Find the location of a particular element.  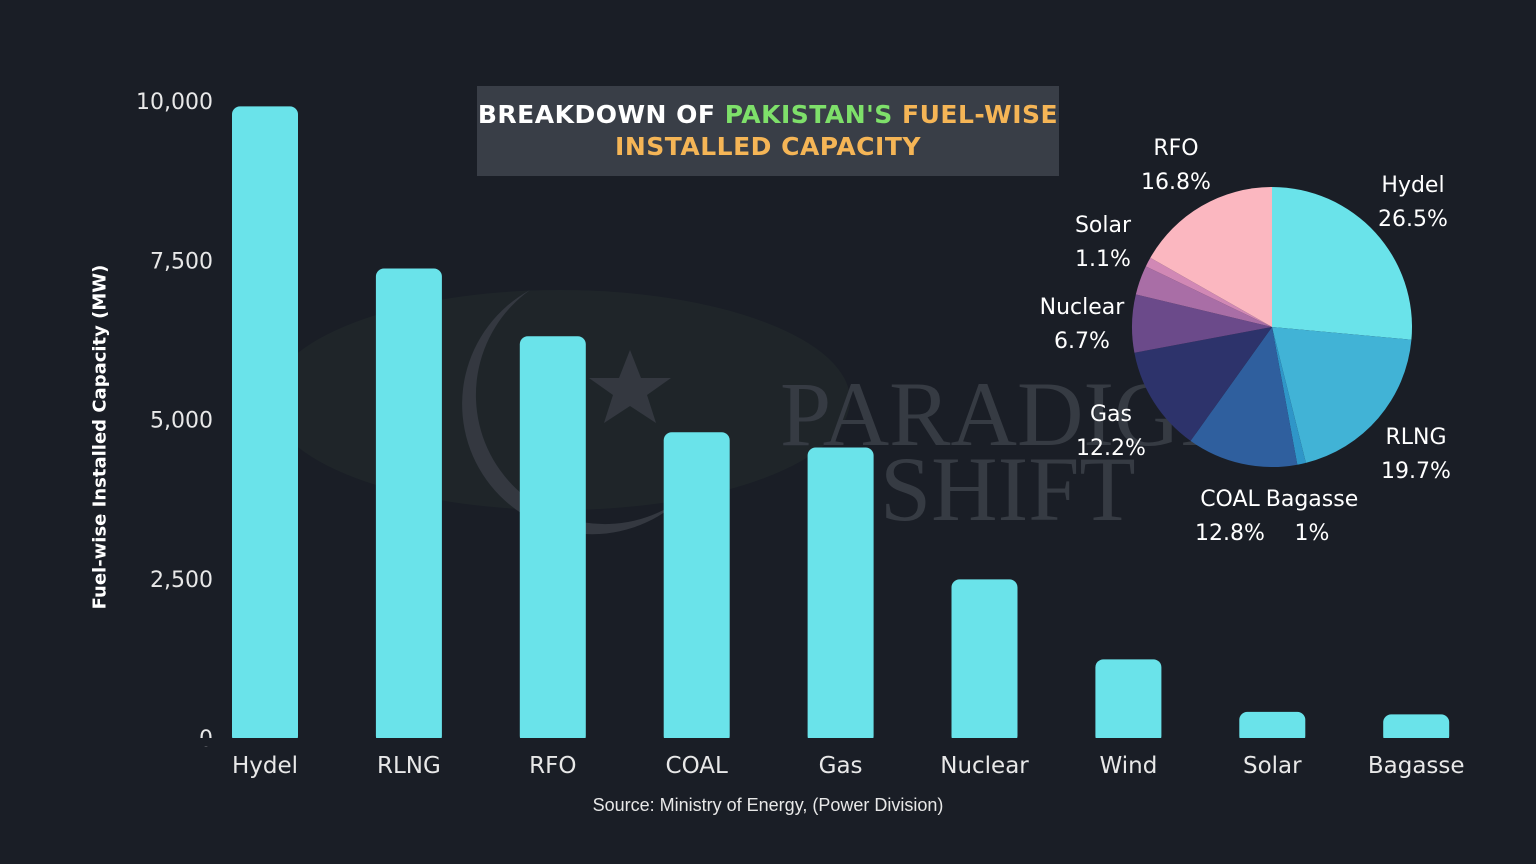

bar-solar is located at coordinates (1272, 727).